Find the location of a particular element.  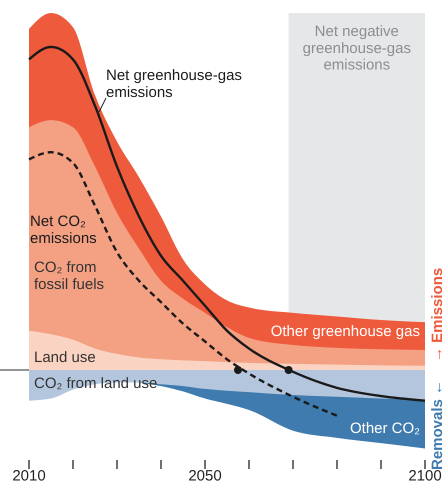

series-label: Net CO₂ emissions is located at coordinates (63, 230).